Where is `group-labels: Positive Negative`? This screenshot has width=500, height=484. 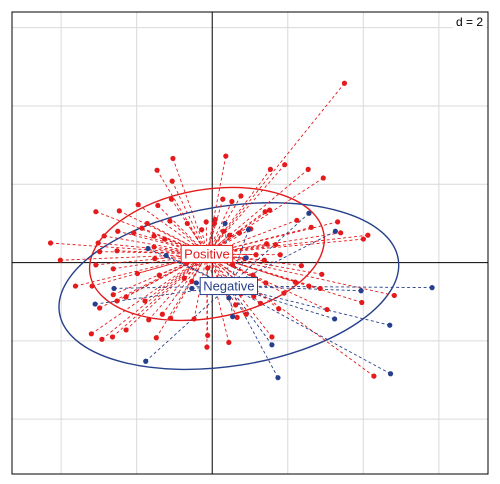
group-labels: Positive Negative is located at coordinates (219, 270).